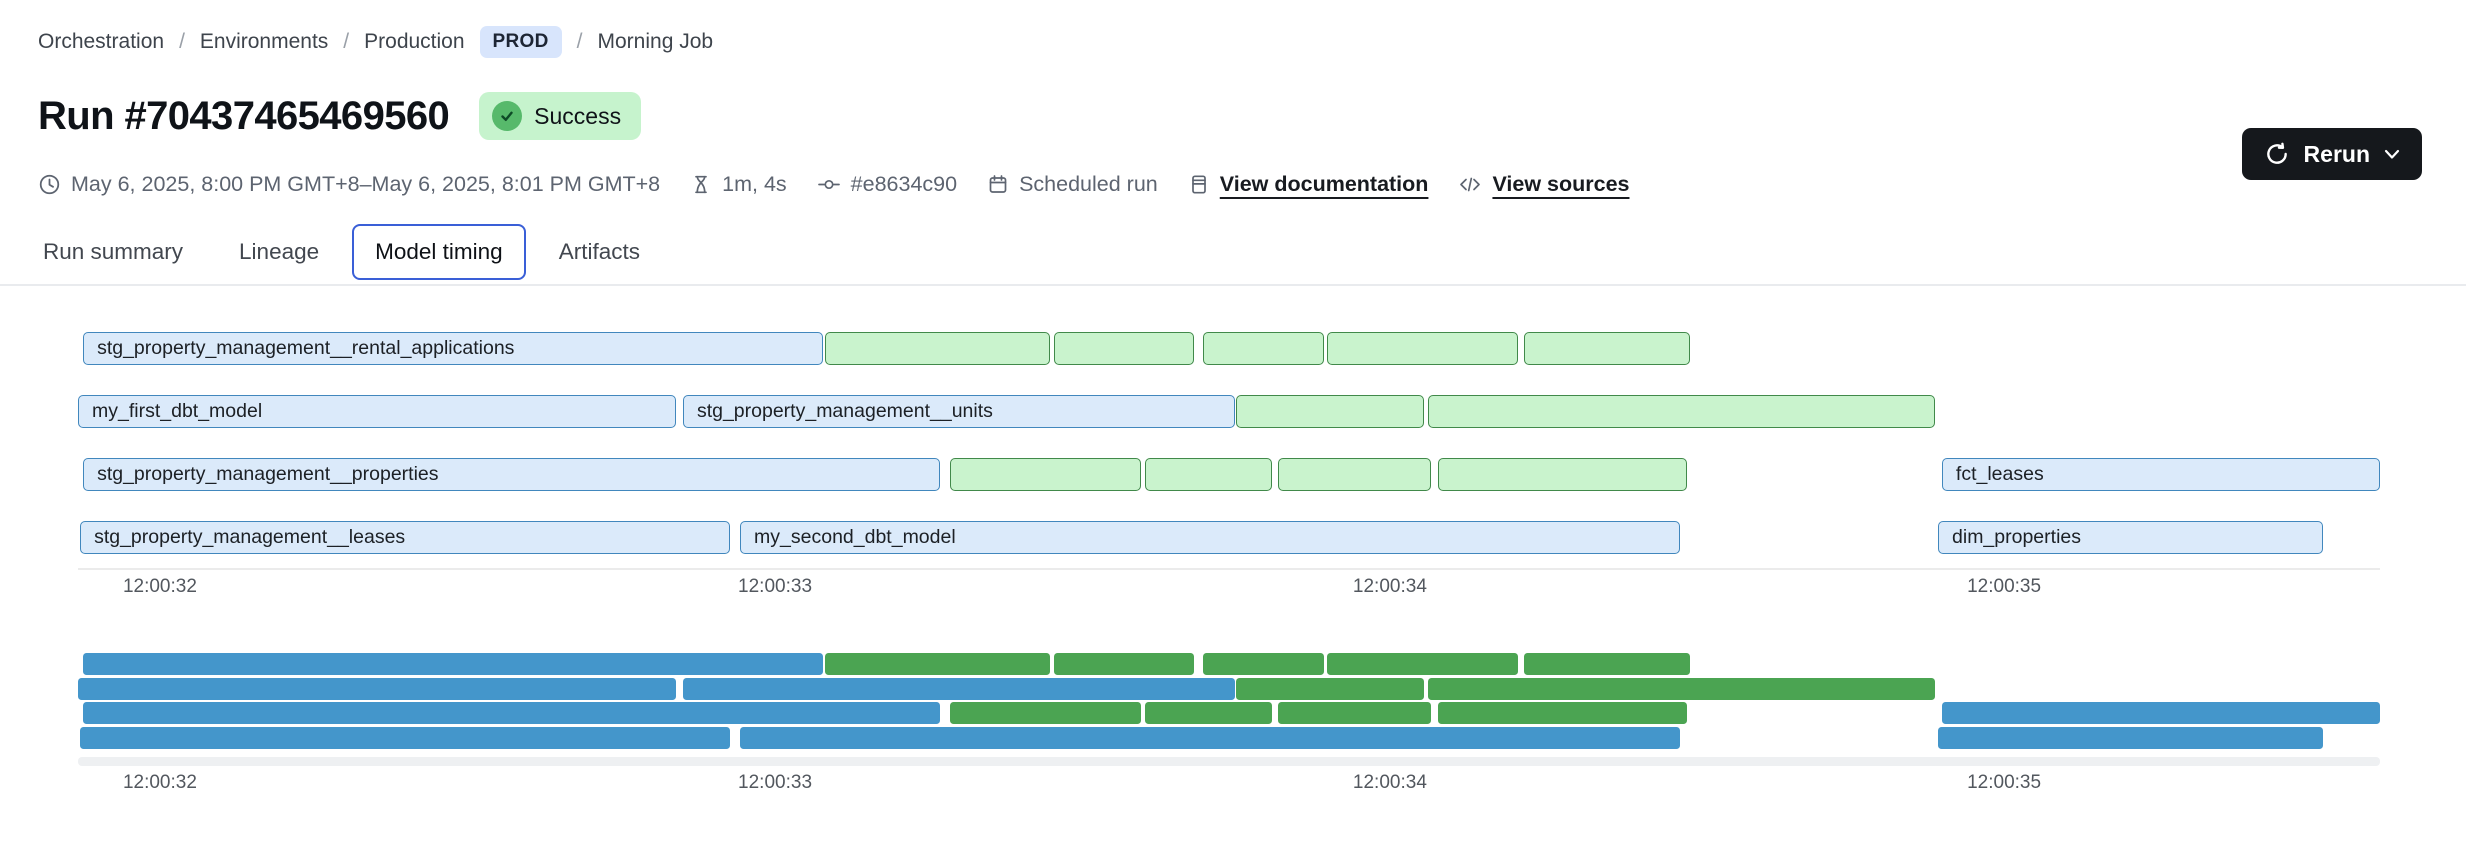  I want to click on trigger: Scheduled run, so click(1072, 184).